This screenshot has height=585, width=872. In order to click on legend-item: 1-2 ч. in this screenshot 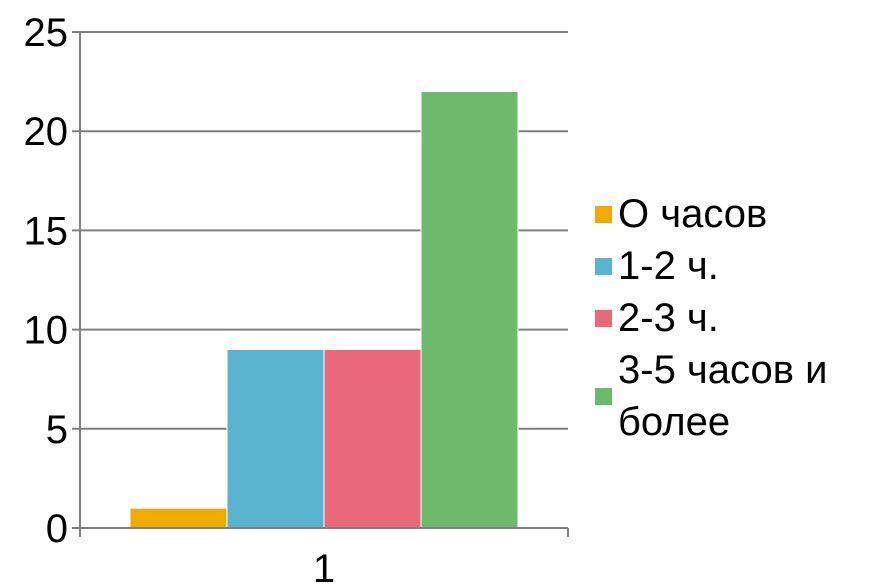, I will do `click(731, 266)`.